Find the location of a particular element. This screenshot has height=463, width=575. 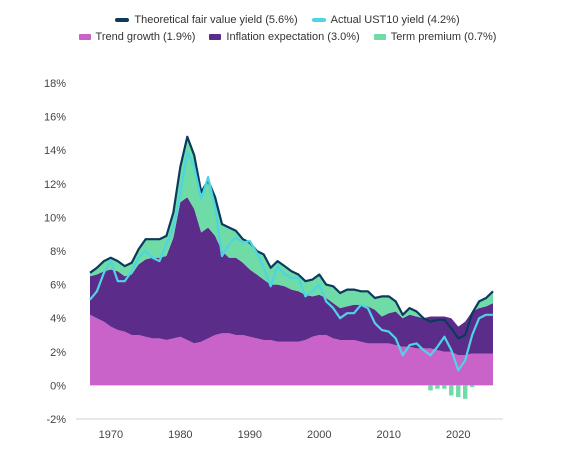

y-tick-label: -2% is located at coordinates (56, 420).